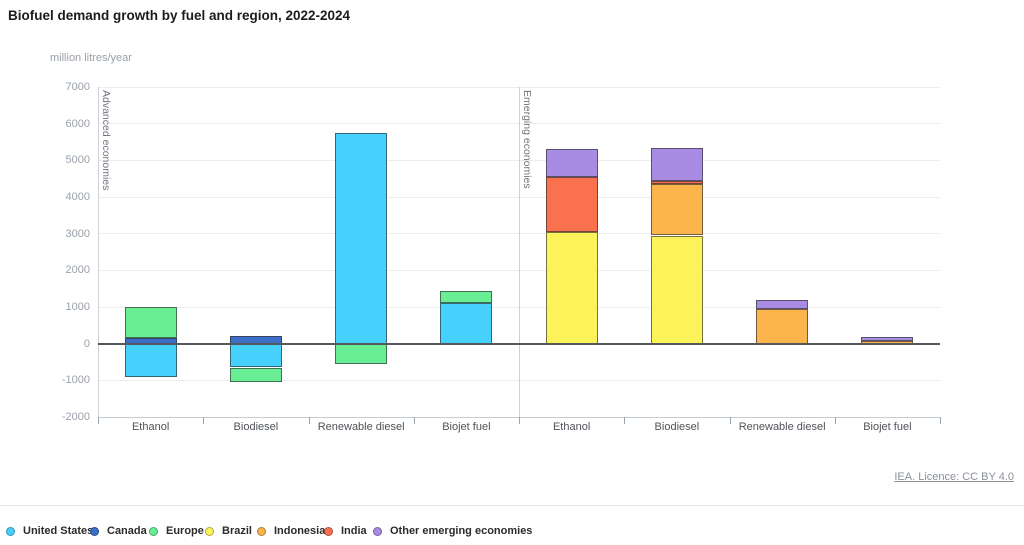 This screenshot has width=1024, height=545. Describe the element at coordinates (77, 123) in the screenshot. I see `y-tick-label: 6000` at that location.